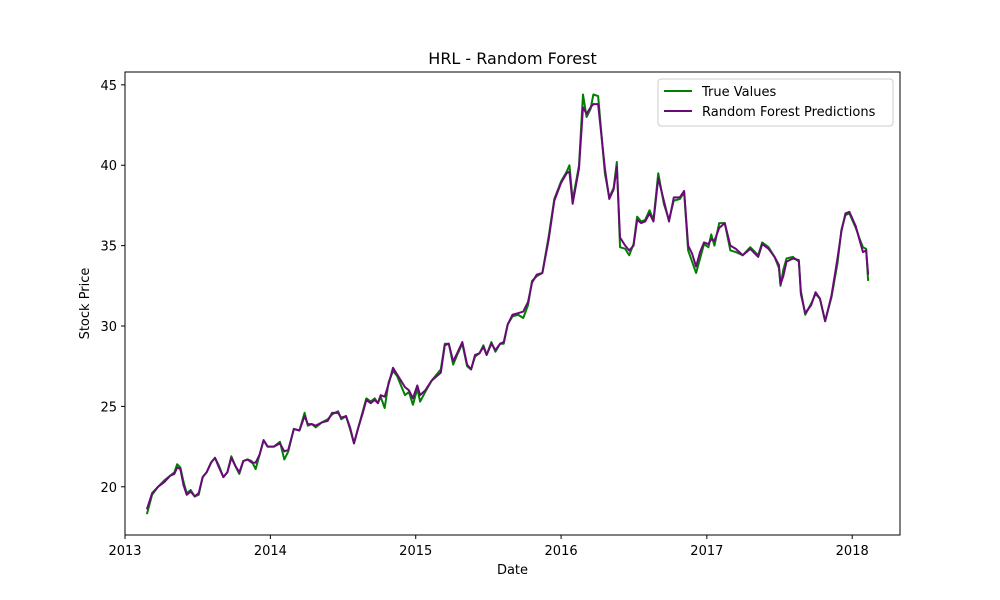 This screenshot has height=600, width=1000. Describe the element at coordinates (108, 247) in the screenshot. I see `y-tick-label: 35` at that location.